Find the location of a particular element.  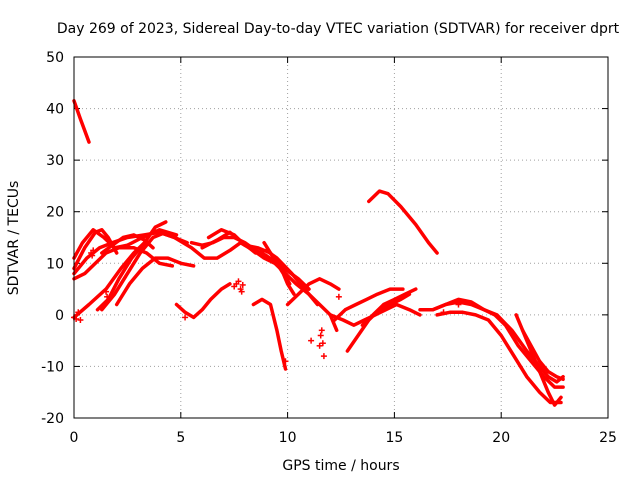

series-track-s26 is located at coordinates (499, 357).